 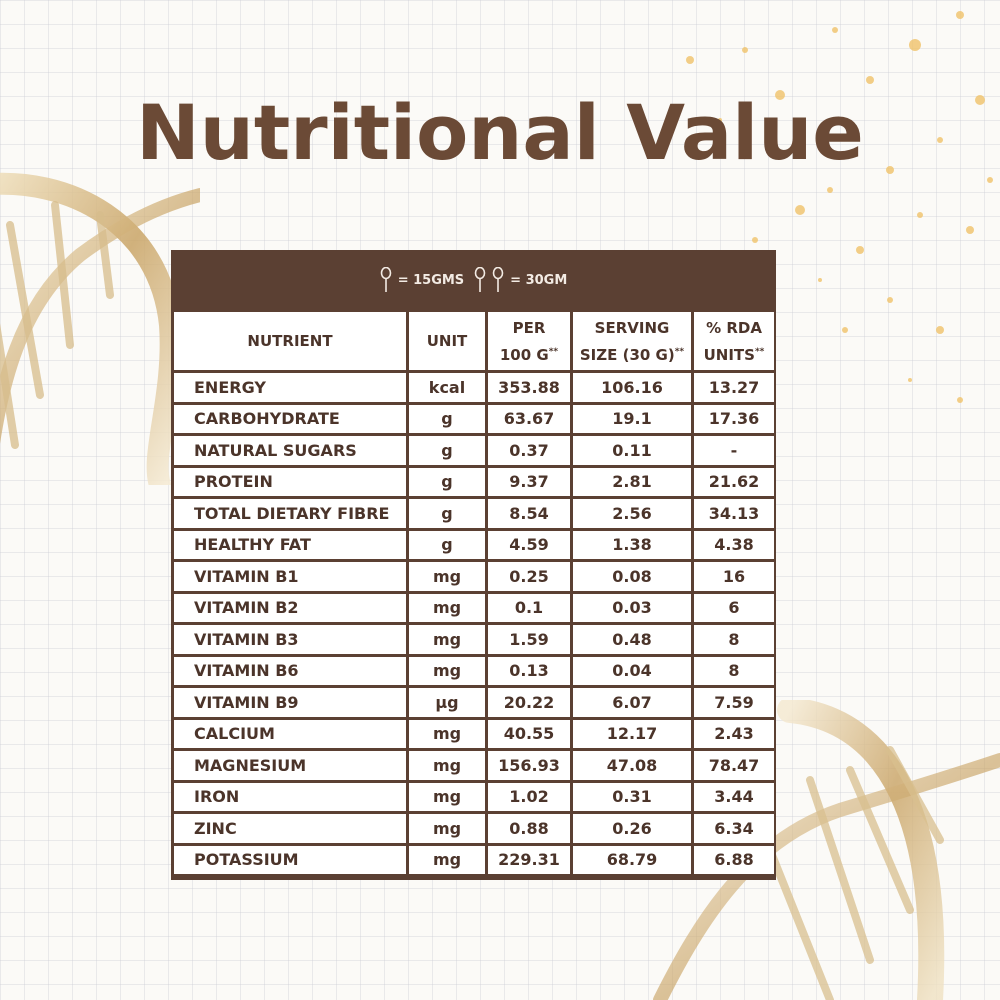 I want to click on table-row: NATURAL SUGARS g 0.37 0.11-, so click(x=474, y=452).